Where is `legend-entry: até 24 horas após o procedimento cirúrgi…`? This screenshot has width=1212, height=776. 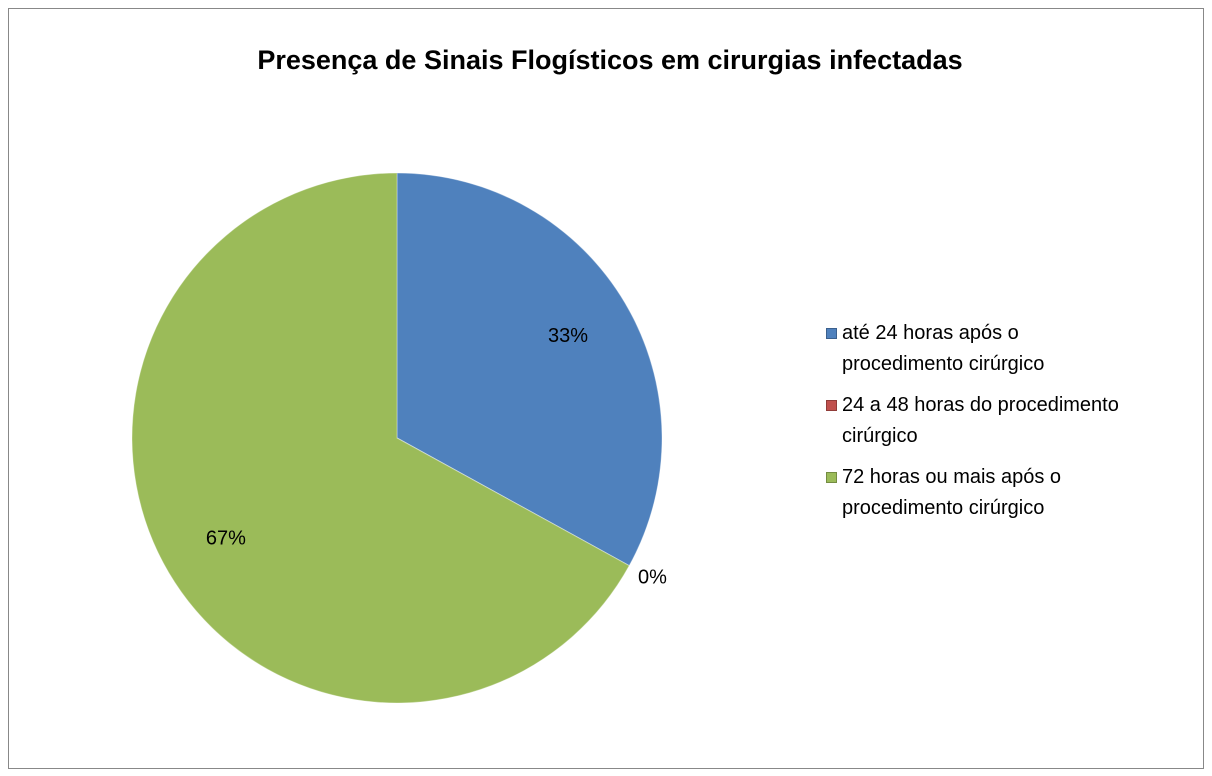 legend-entry: até 24 horas após o procedimento cirúrgi… is located at coordinates (991, 349).